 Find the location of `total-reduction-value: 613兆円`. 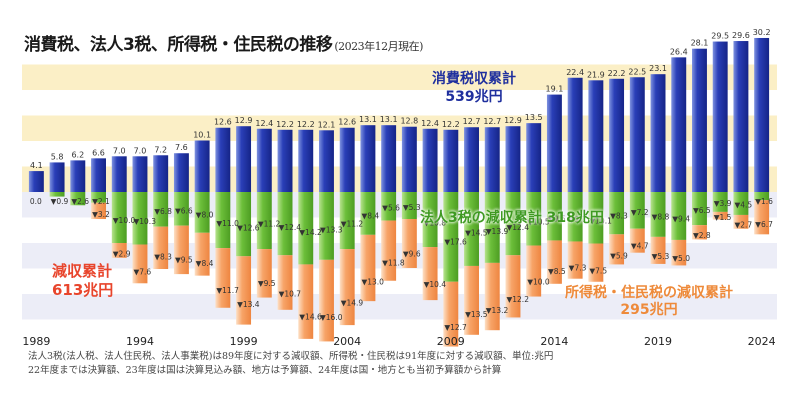

total-reduction-value: 613兆円 is located at coordinates (83, 290).